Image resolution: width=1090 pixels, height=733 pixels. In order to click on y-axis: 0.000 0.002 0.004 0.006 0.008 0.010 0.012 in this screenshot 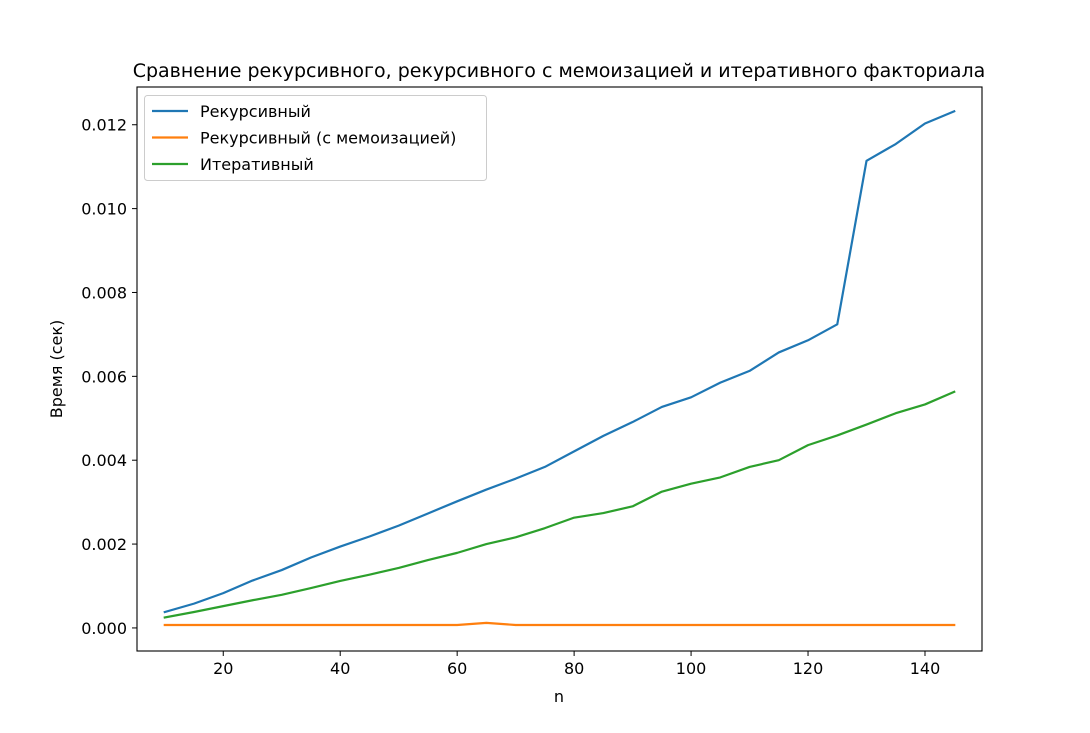, I will do `click(109, 377)`.